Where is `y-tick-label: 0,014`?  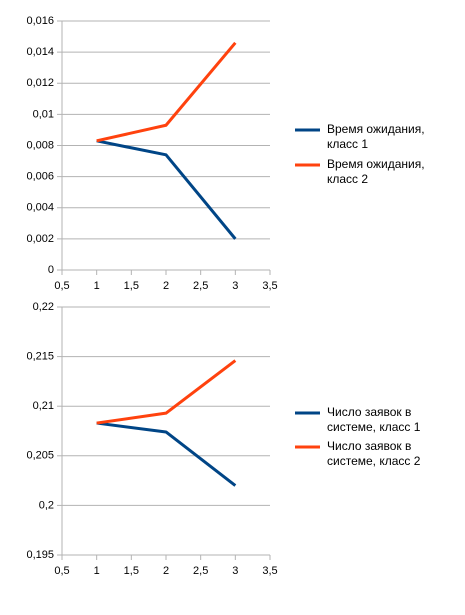
y-tick-label: 0,014 is located at coordinates (40, 52).